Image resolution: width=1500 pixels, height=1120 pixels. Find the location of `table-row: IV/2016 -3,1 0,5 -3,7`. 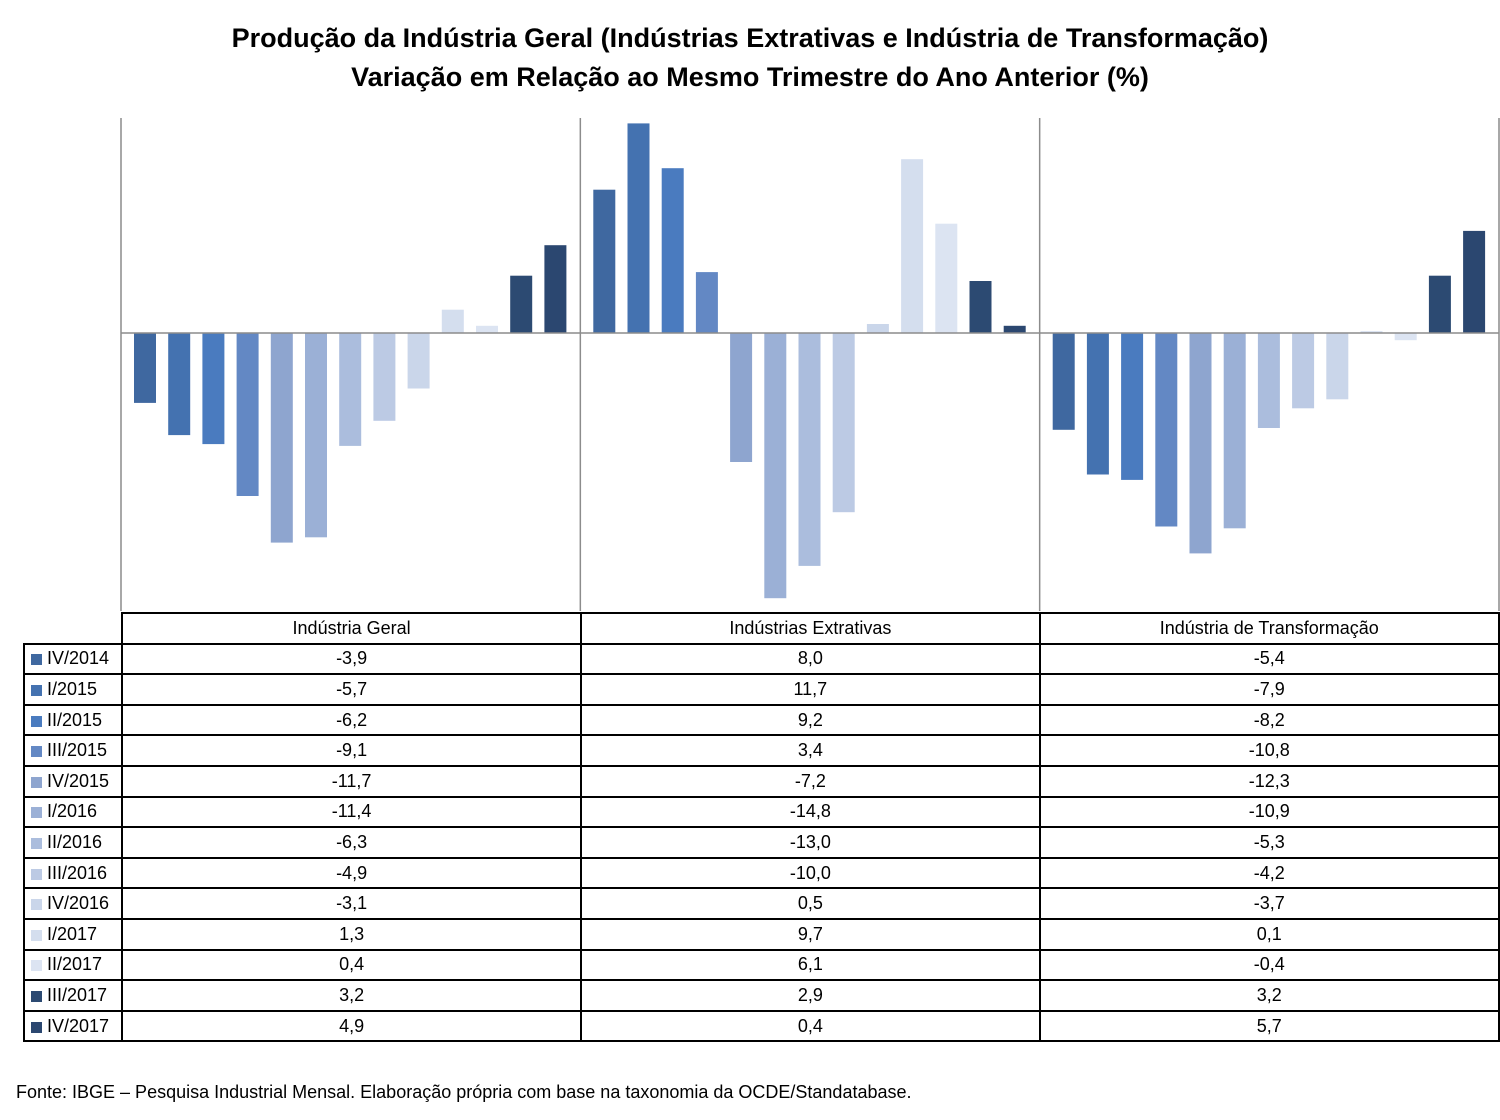

table-row: IV/2016 -3,1 0,5 -3,7 is located at coordinates (761, 903).